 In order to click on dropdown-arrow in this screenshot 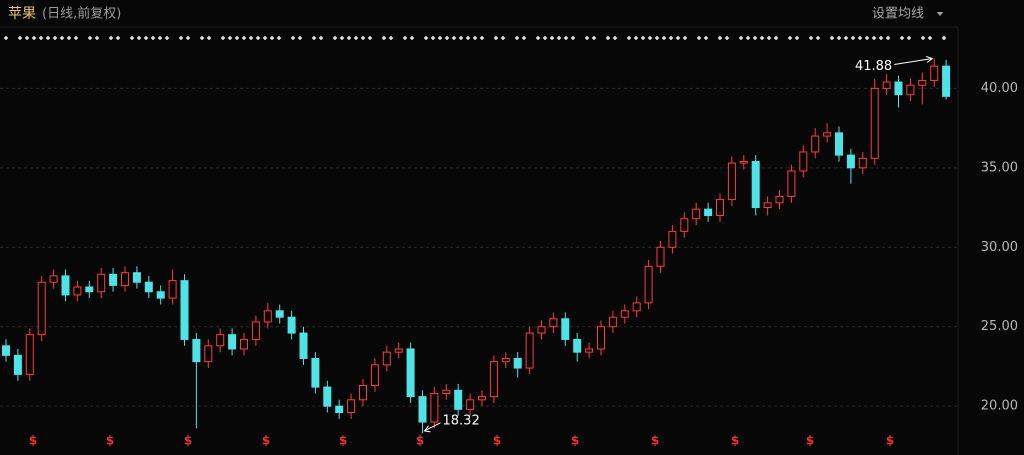, I will do `click(940, 14)`.